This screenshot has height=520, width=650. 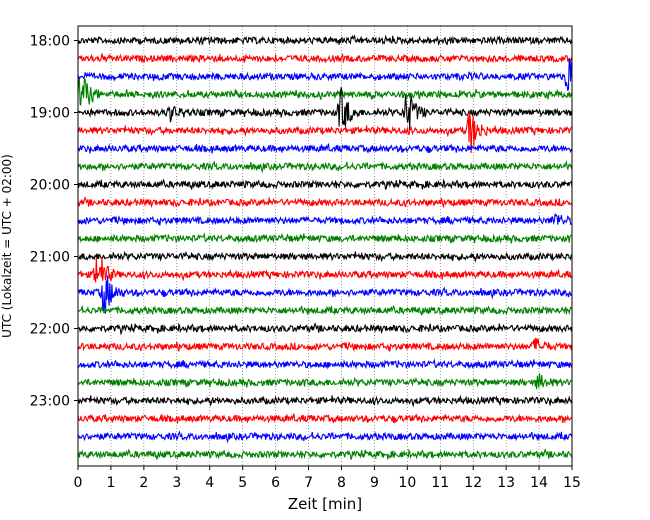 I want to click on x-tick-label: 13, so click(x=506, y=483).